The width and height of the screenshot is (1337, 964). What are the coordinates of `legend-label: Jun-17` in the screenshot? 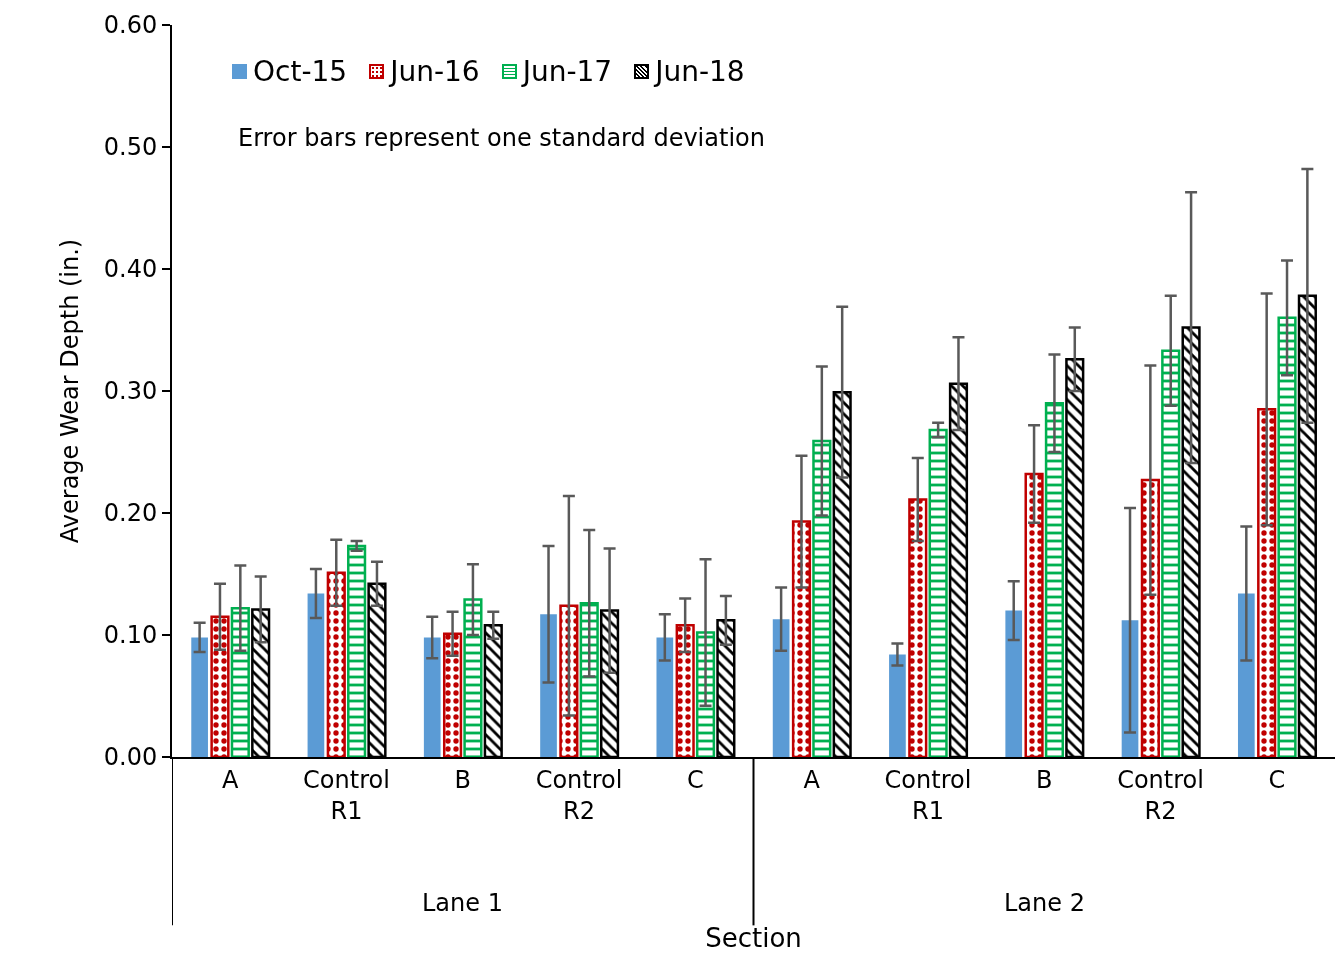 It's located at (567, 71).